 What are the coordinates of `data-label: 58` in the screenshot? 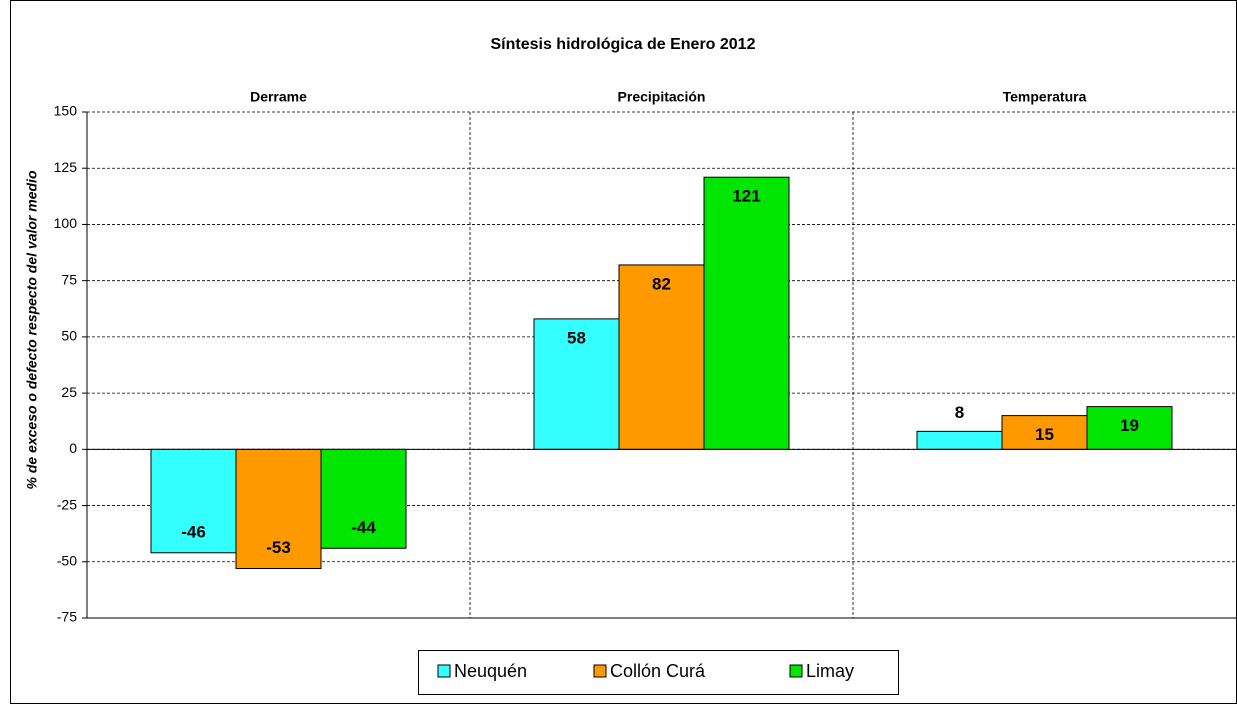 It's located at (576, 337).